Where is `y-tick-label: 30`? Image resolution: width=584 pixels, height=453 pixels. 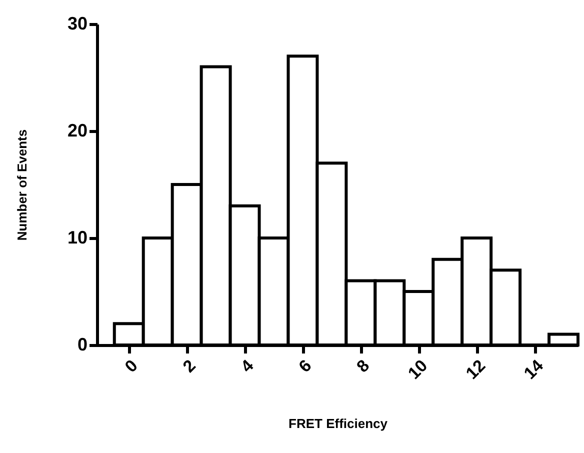 y-tick-label: 30 is located at coordinates (77, 24).